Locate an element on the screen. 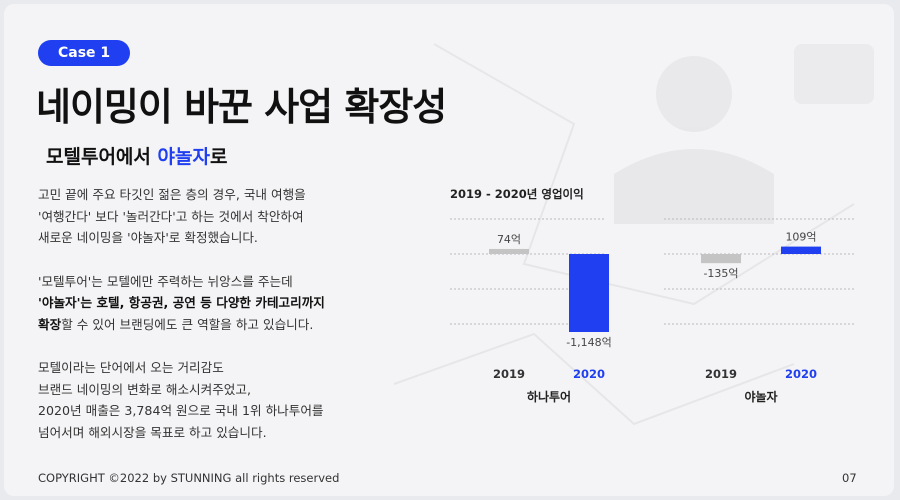 This screenshot has width=900, height=500. body-line-bold: 확장 is located at coordinates (50, 324).